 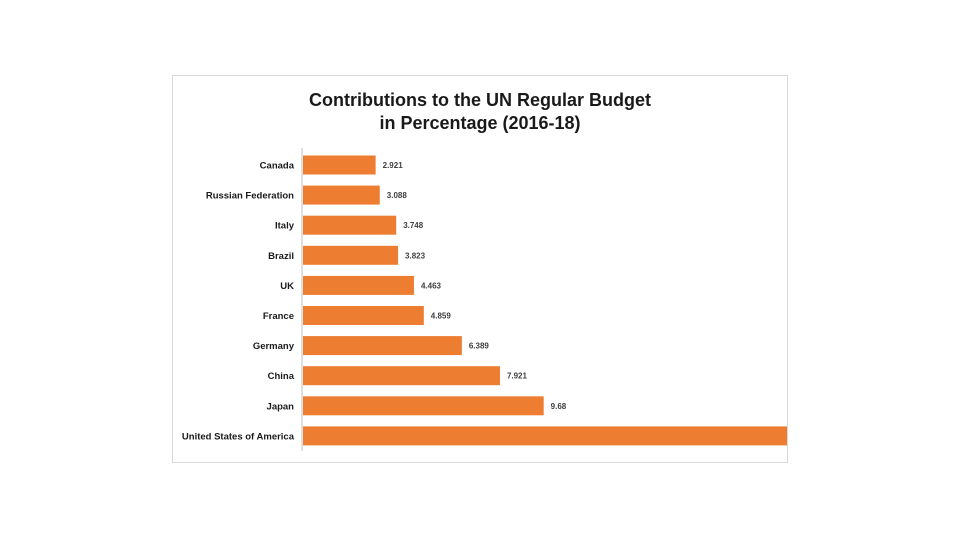 What do you see at coordinates (341, 195) in the screenshot?
I see `bar-russian-federation` at bounding box center [341, 195].